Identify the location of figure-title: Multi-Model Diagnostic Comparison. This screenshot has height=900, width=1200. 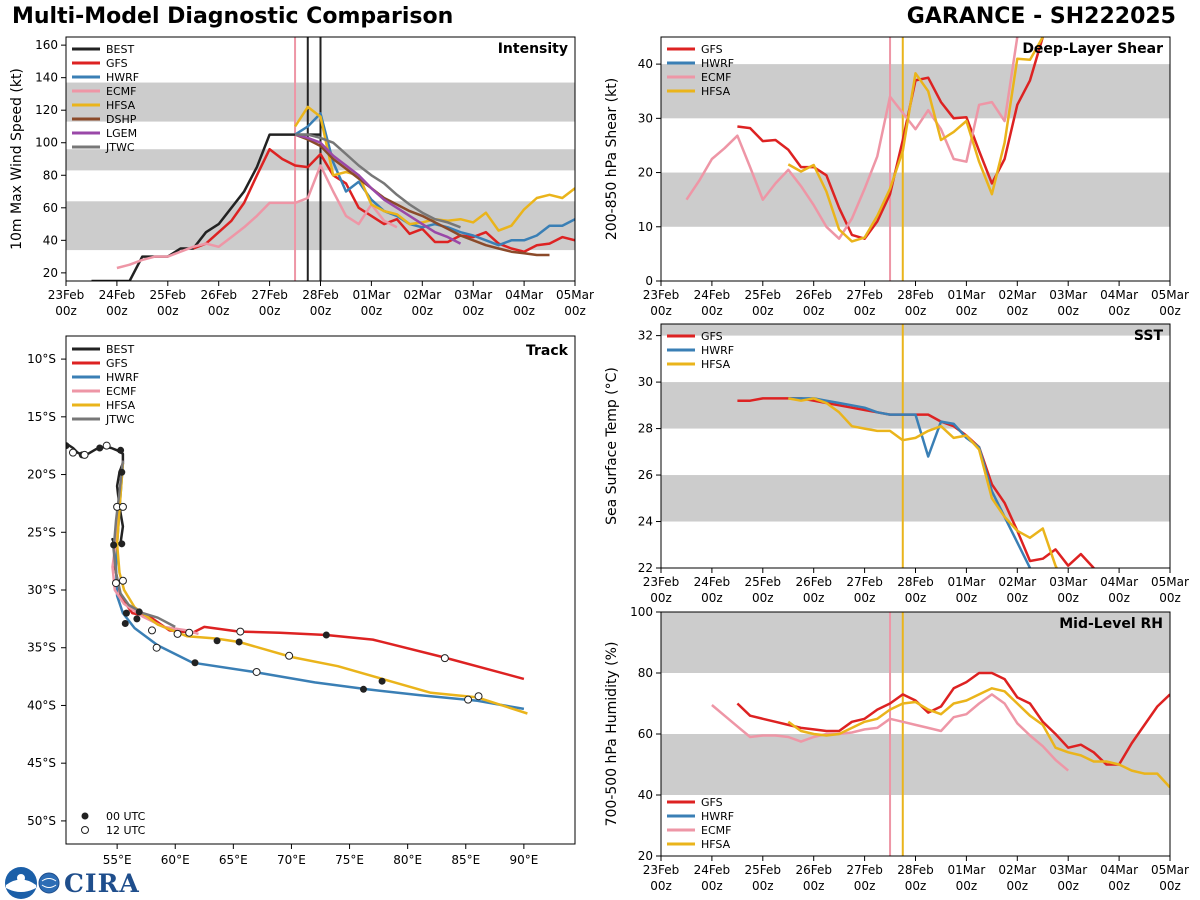
(233, 16).